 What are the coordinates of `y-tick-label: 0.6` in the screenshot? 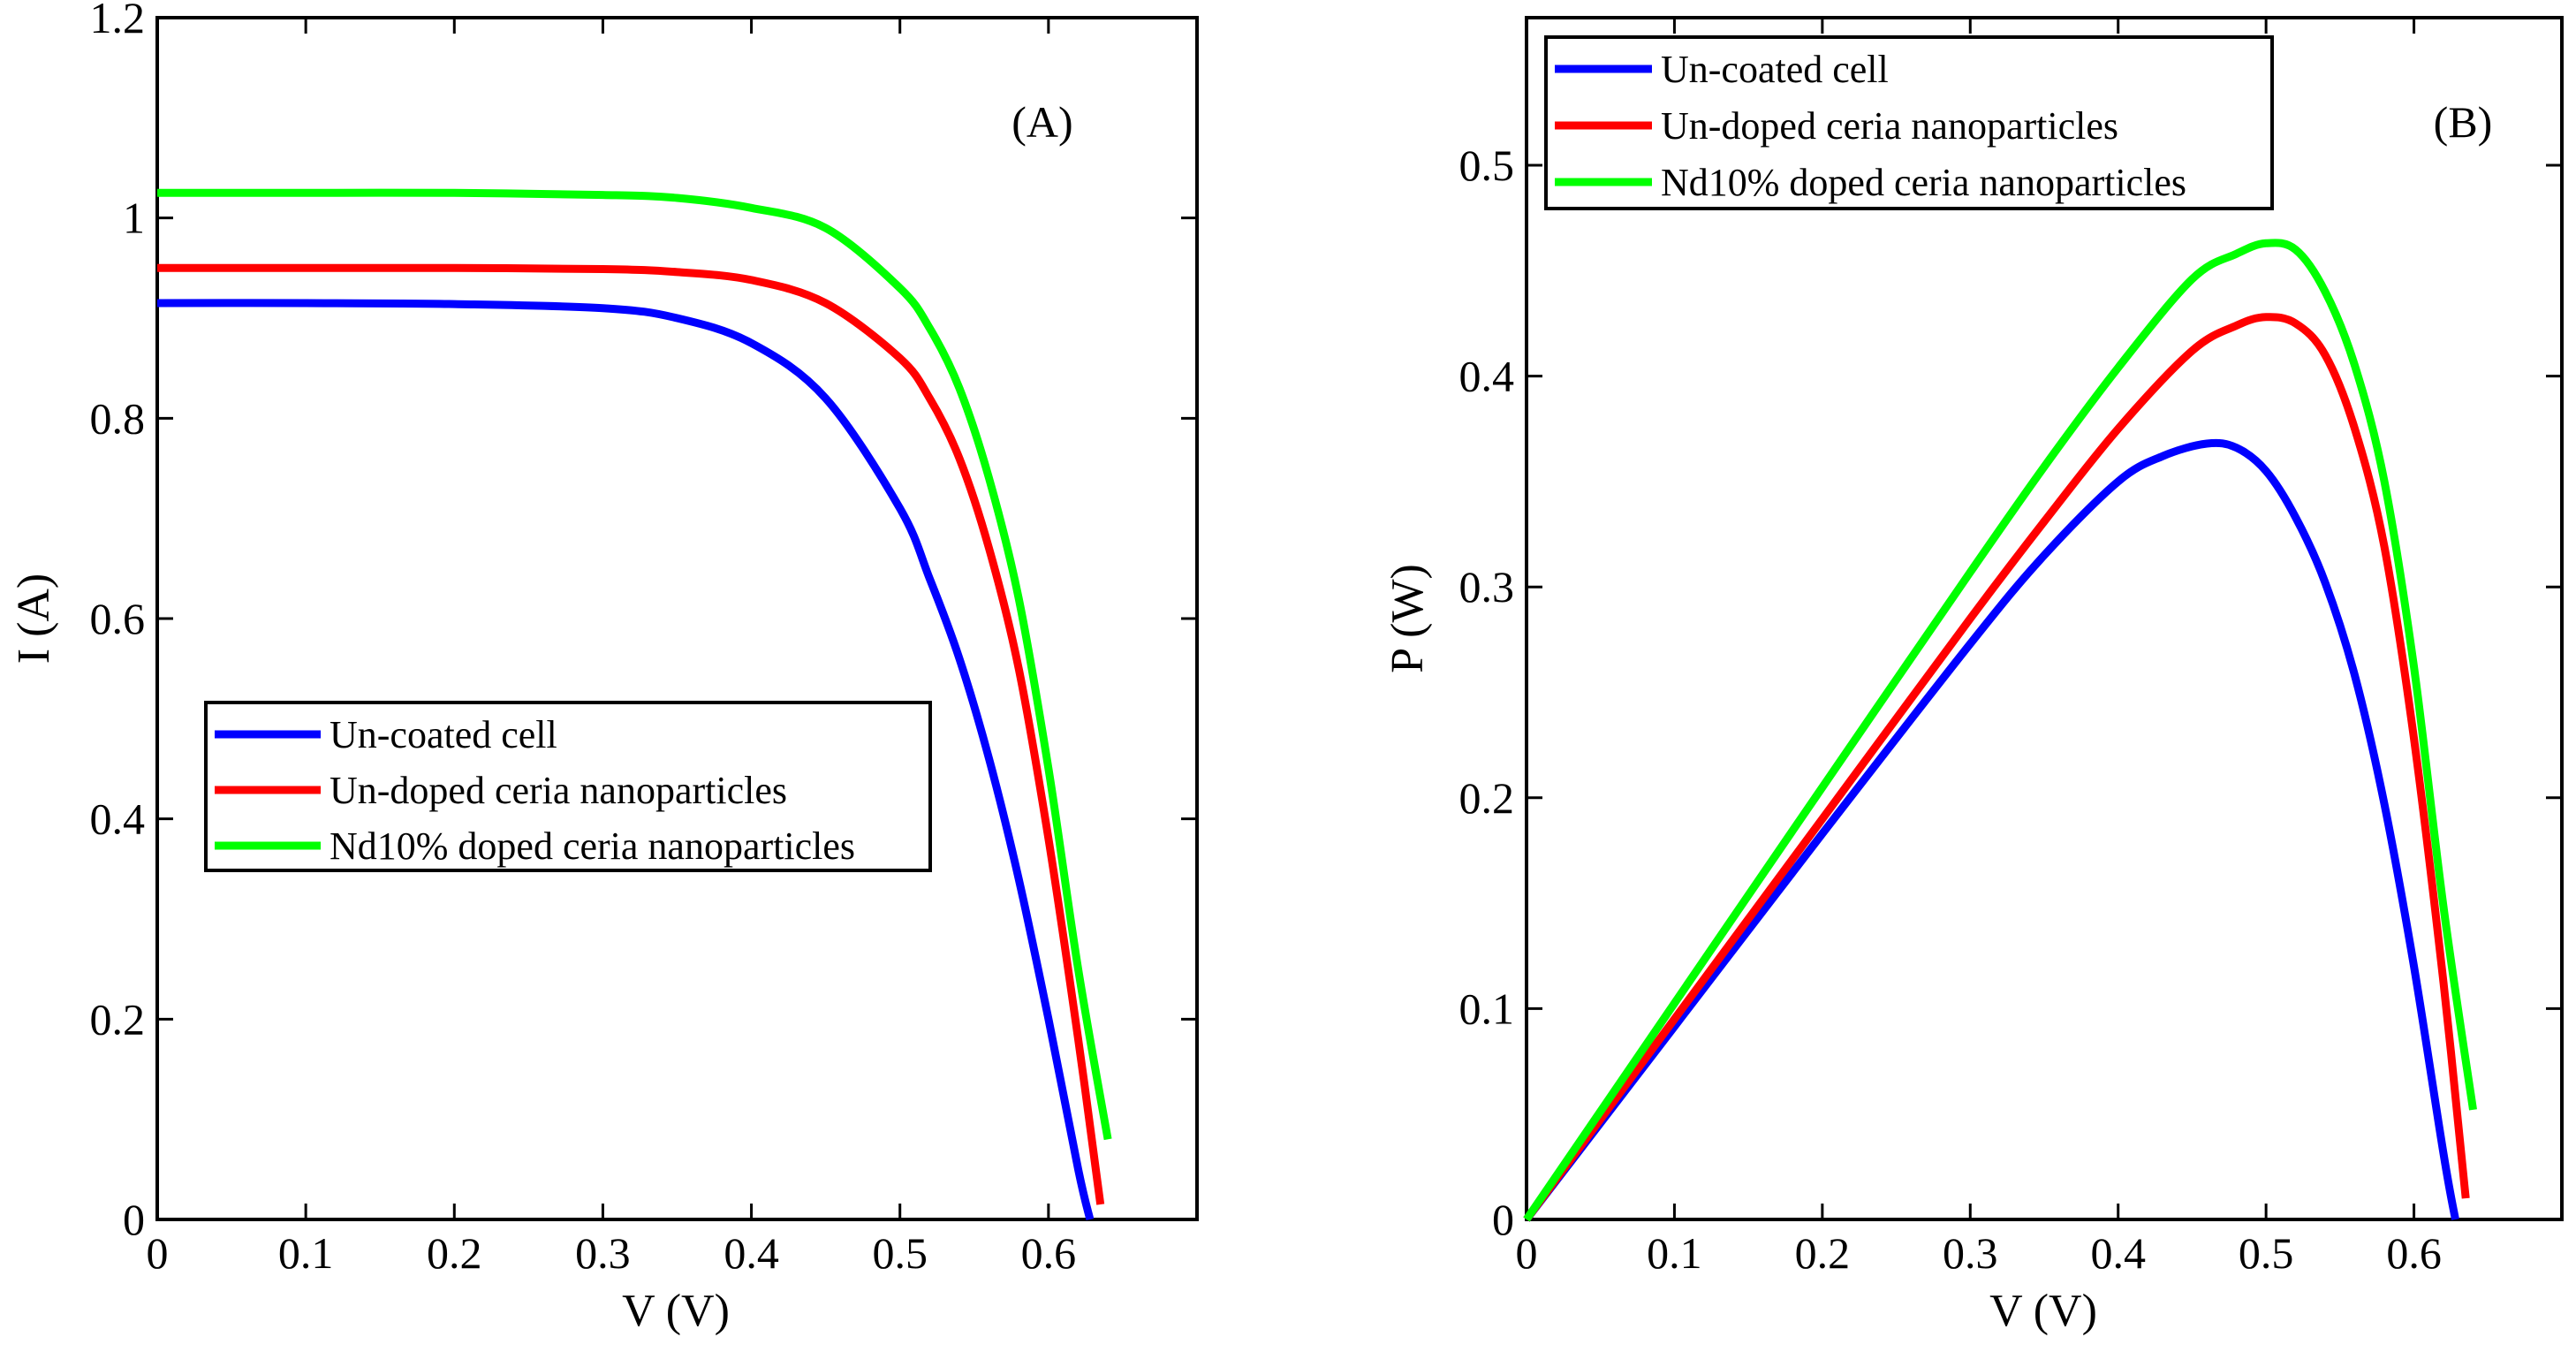 It's located at (118, 618).